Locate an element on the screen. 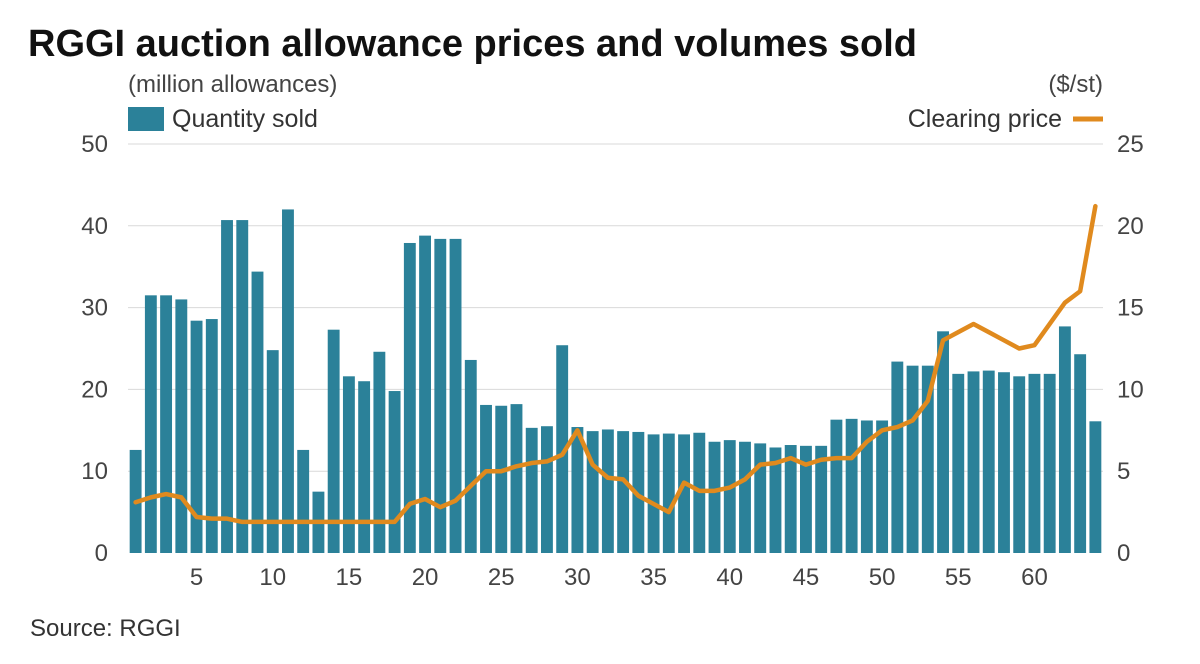 This screenshot has width=1200, height=664. x-tick-label: 25 is located at coordinates (501, 577).